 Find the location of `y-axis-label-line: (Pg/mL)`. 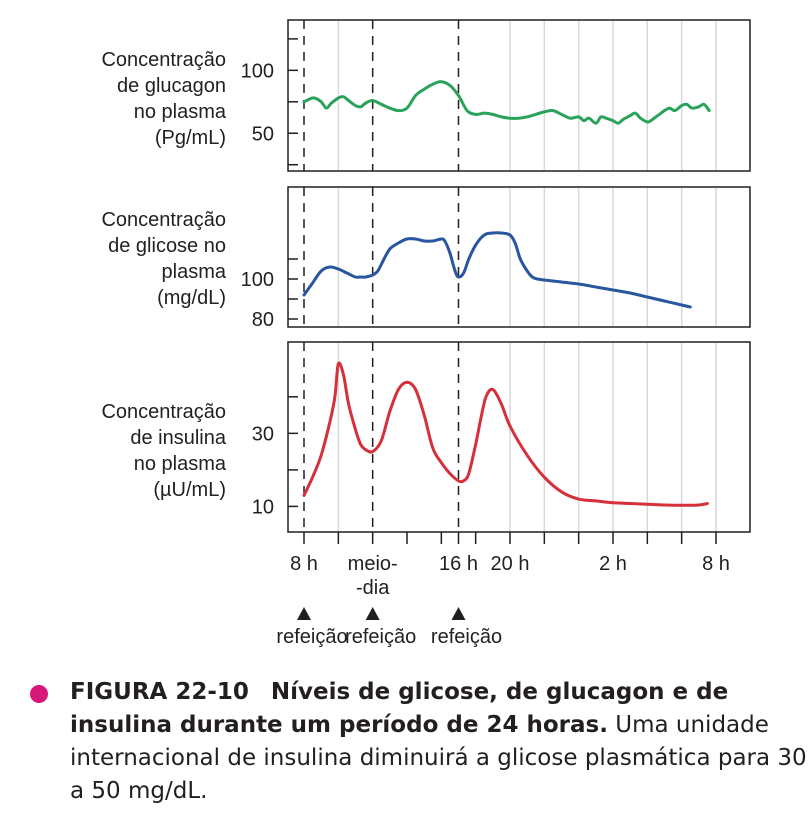

y-axis-label-line: (Pg/mL) is located at coordinates (190, 138).